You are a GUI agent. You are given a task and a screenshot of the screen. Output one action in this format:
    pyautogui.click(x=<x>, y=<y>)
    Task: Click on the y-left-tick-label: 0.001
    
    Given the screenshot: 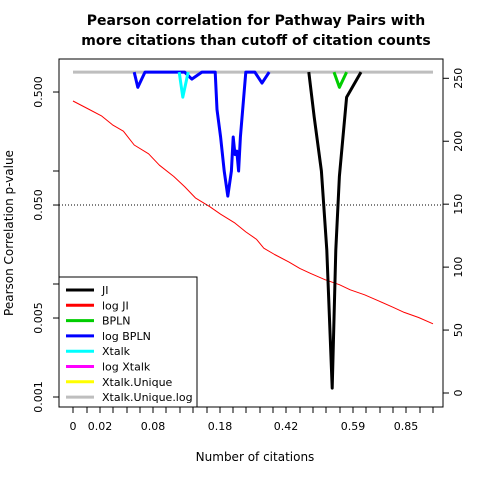 What is the action you would take?
    pyautogui.click(x=38, y=397)
    